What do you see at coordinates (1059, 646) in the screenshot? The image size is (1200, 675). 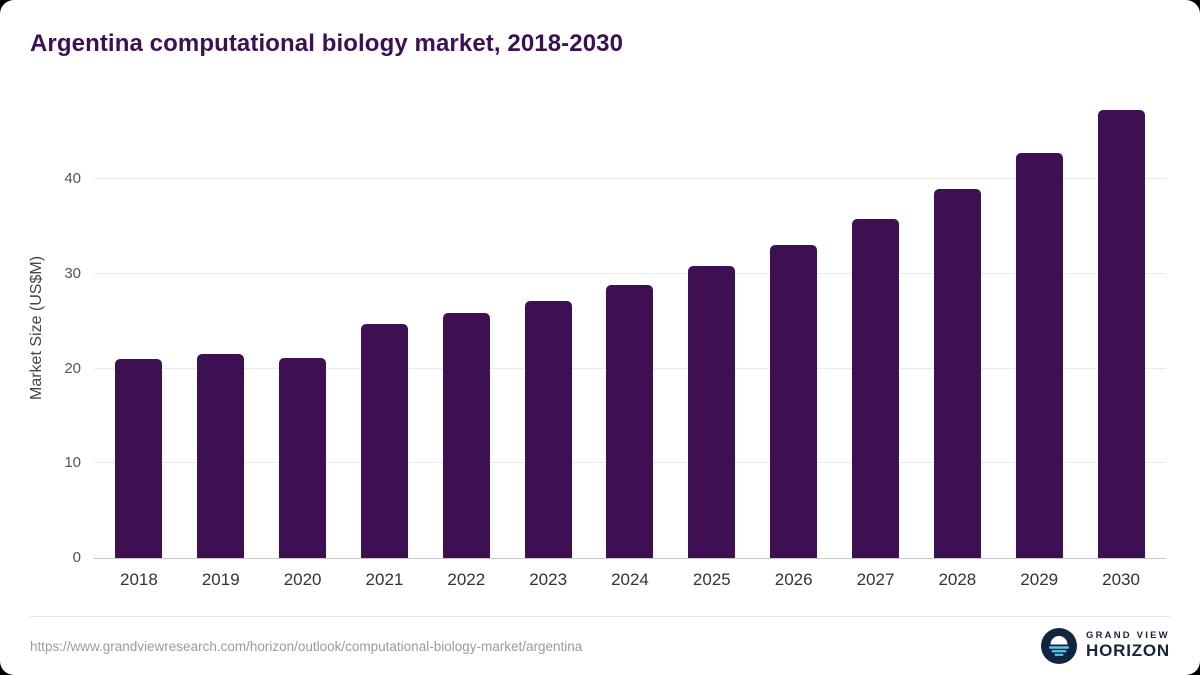 I see `horizon-sun-icon` at bounding box center [1059, 646].